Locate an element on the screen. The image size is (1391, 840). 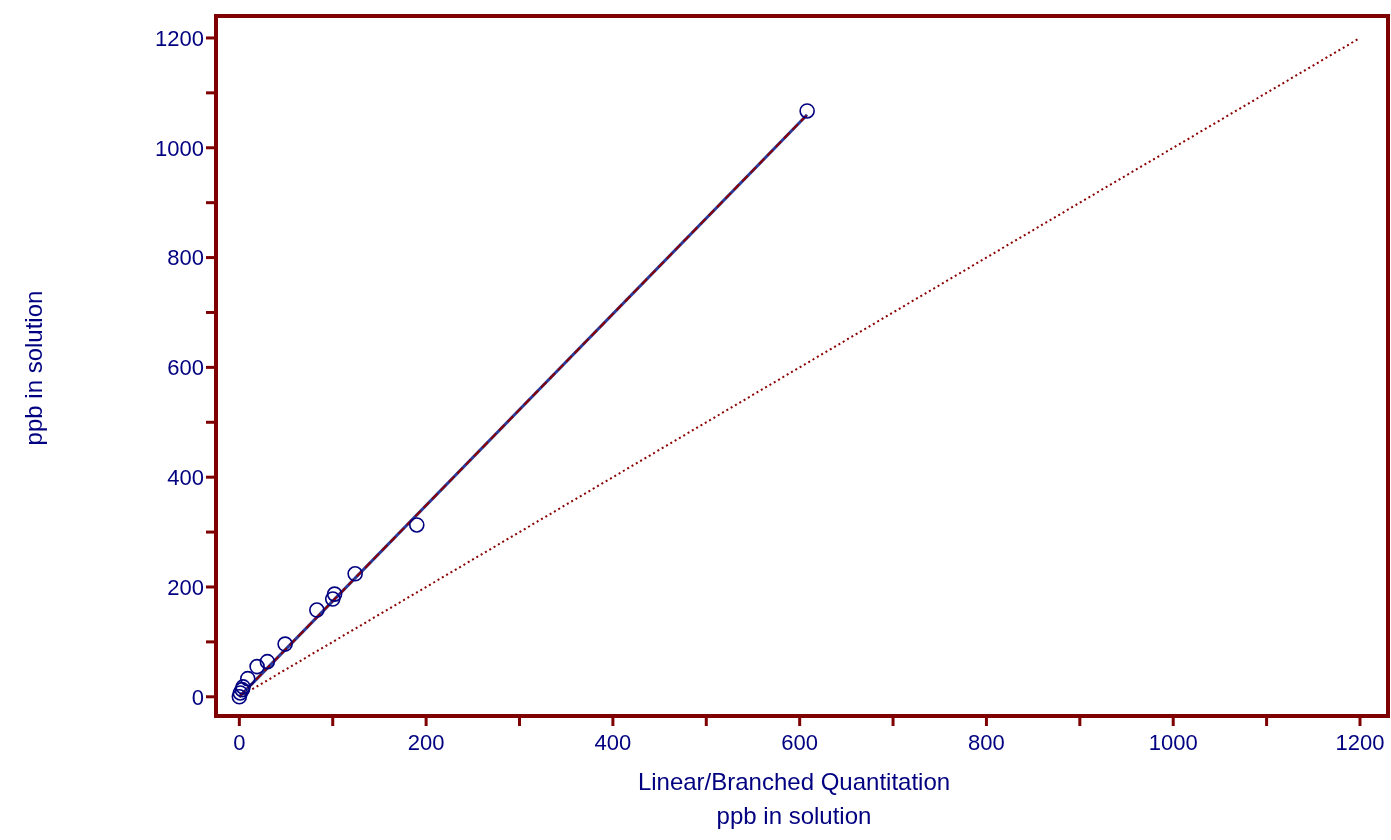
x-tick-label: 0 is located at coordinates (239, 742).